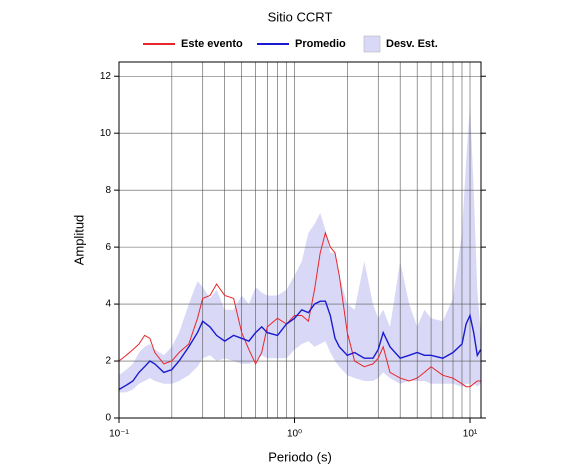  What do you see at coordinates (106, 76) in the screenshot?
I see `y-tick-label: 12` at bounding box center [106, 76].